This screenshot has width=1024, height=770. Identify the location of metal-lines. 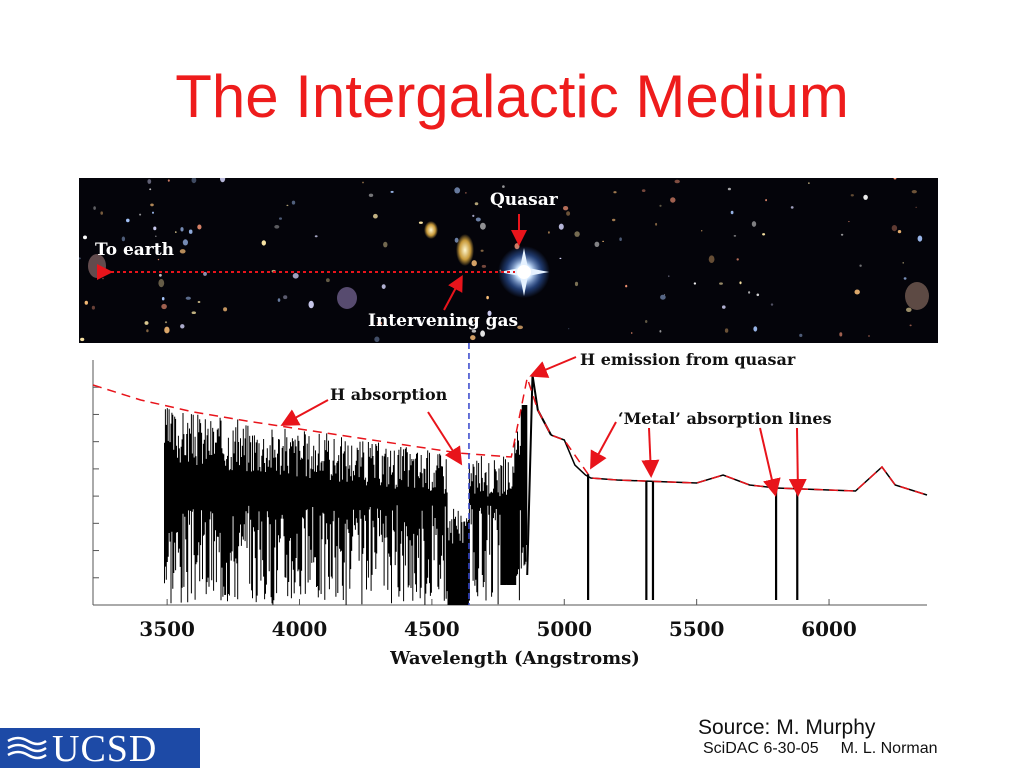
(693, 537).